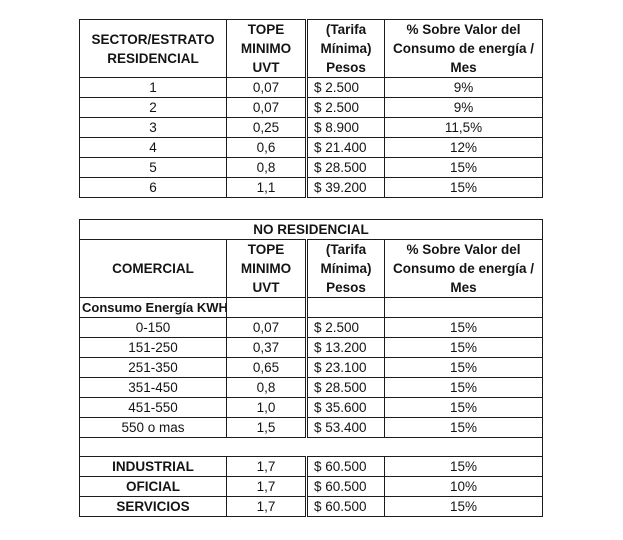  I want to click on table-row: 5 0,8 $ 28.500 15%, so click(311, 167).